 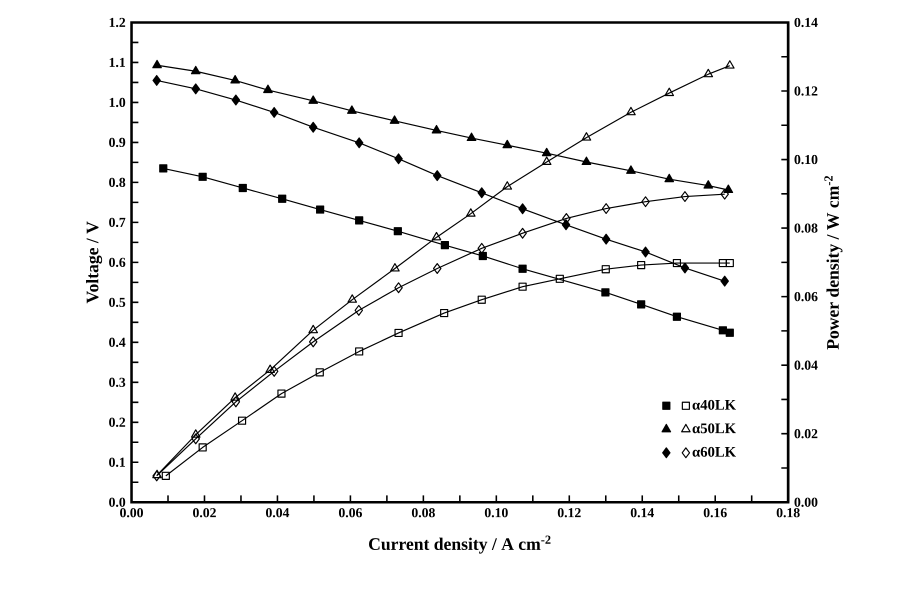 What do you see at coordinates (806, 91) in the screenshot?
I see `y2-tick-label: 0.12` at bounding box center [806, 91].